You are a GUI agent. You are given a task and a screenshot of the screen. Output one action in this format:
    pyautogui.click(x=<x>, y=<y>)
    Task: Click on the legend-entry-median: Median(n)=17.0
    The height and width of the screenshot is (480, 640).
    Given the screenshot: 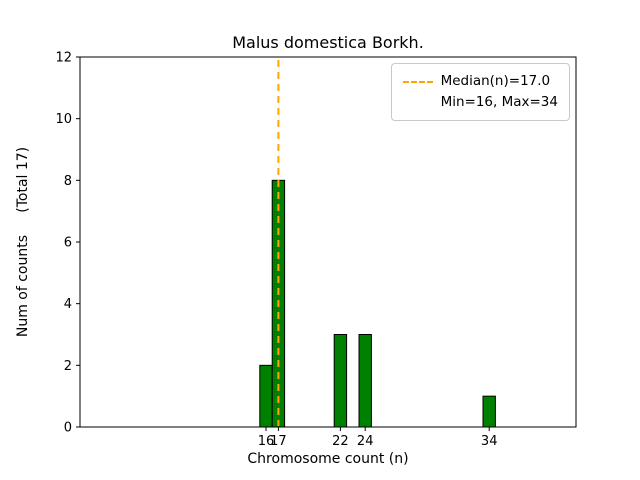 What is the action you would take?
    pyautogui.click(x=480, y=81)
    